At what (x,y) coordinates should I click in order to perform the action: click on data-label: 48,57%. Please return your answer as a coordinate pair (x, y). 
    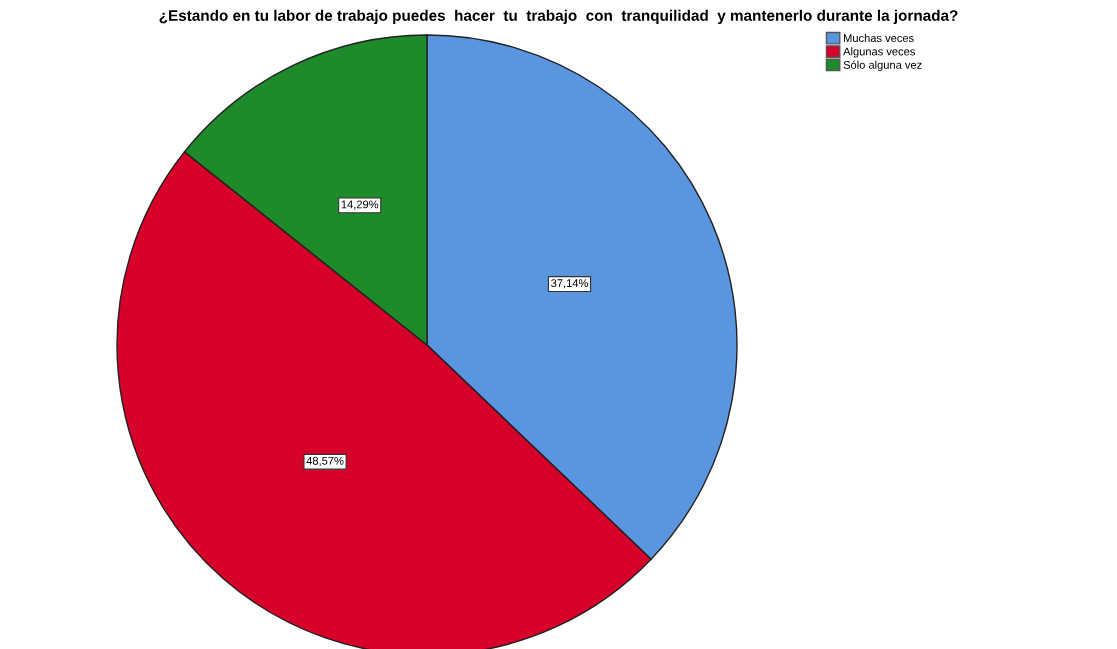
    Looking at the image, I should click on (325, 461).